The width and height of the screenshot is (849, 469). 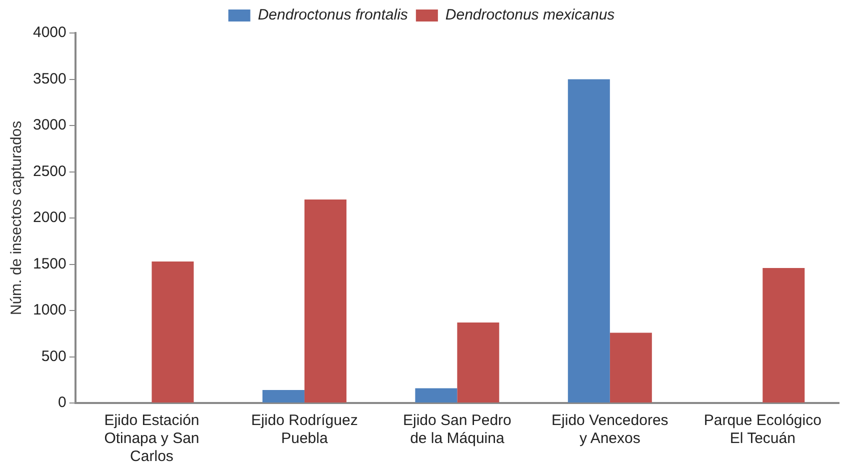 What do you see at coordinates (152, 439) in the screenshot?
I see `x-tick-label: Ejido Estación Otinapa y San Carlos` at bounding box center [152, 439].